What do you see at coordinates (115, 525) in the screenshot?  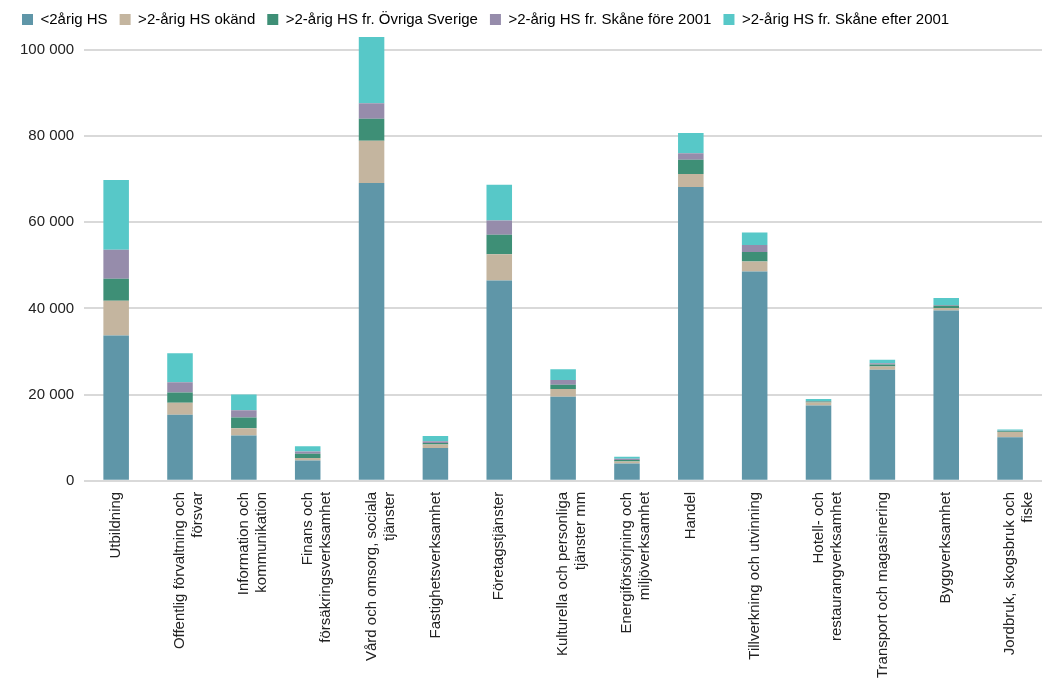 I see `x-tick-label: Utbildning` at bounding box center [115, 525].